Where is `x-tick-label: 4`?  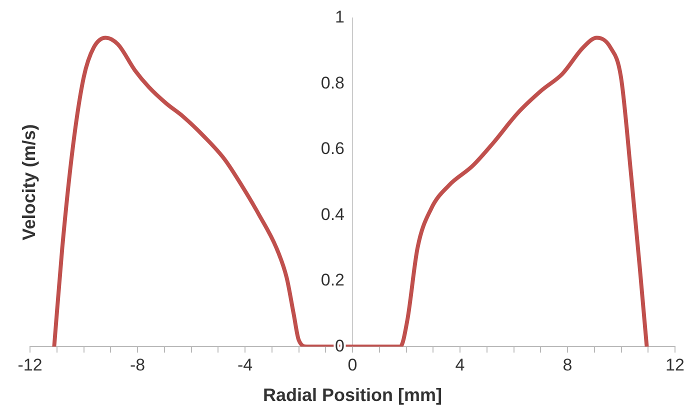 x-tick-label: 4 is located at coordinates (460, 364).